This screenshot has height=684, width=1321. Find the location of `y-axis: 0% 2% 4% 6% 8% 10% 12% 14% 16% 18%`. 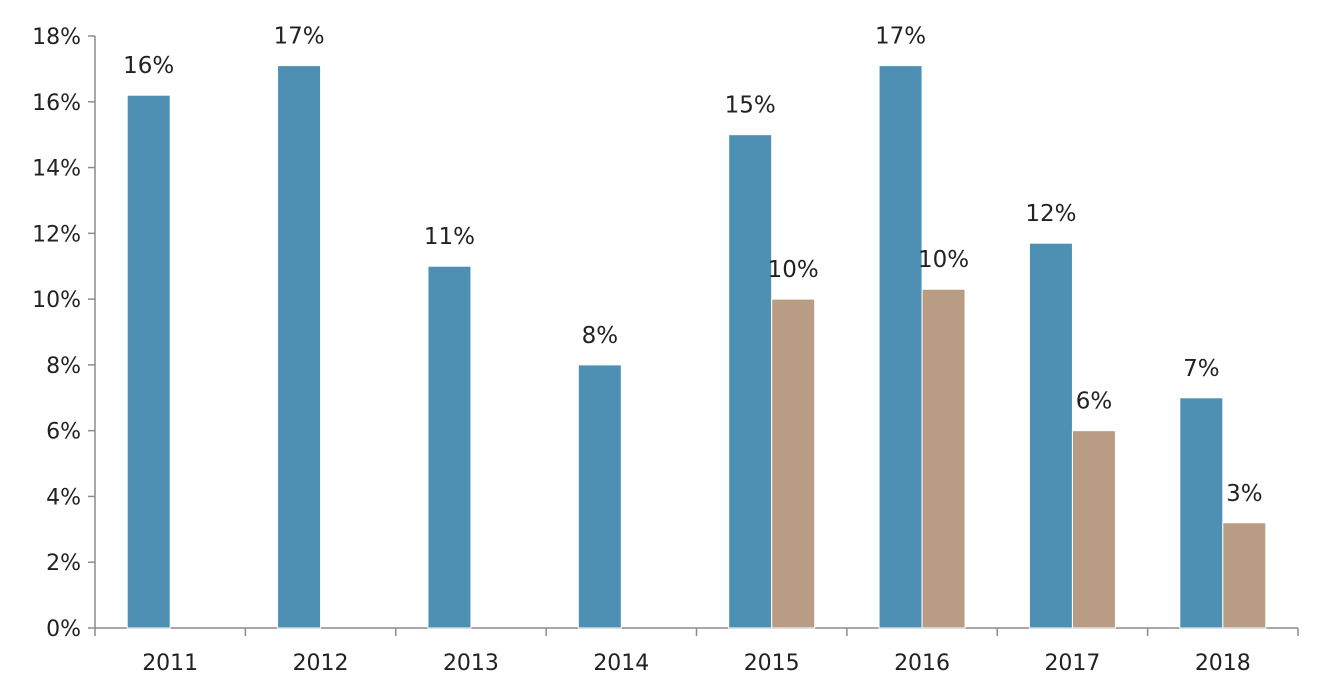

y-axis: 0% 2% 4% 6% 8% 10% 12% 14% 16% 18% is located at coordinates (64, 333).